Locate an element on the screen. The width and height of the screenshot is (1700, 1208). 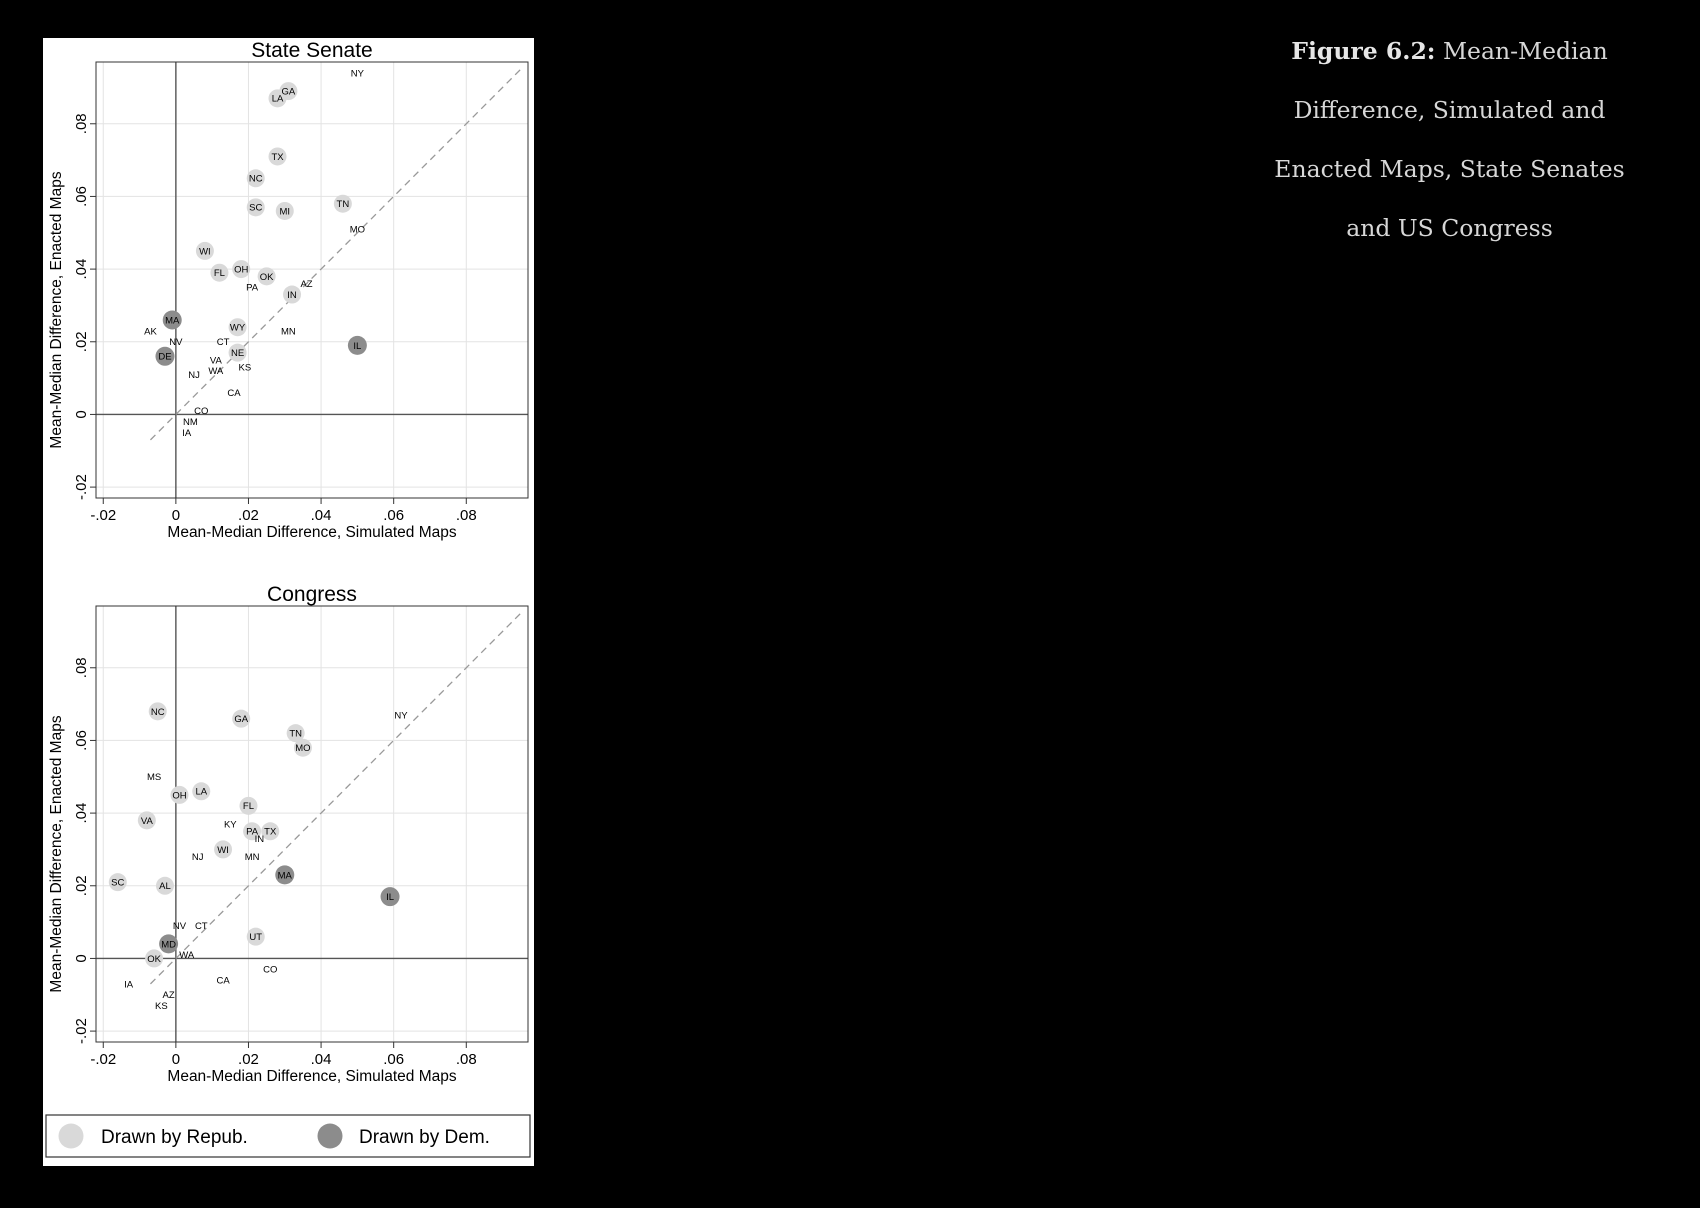
point-ne: NE is located at coordinates (237, 352).